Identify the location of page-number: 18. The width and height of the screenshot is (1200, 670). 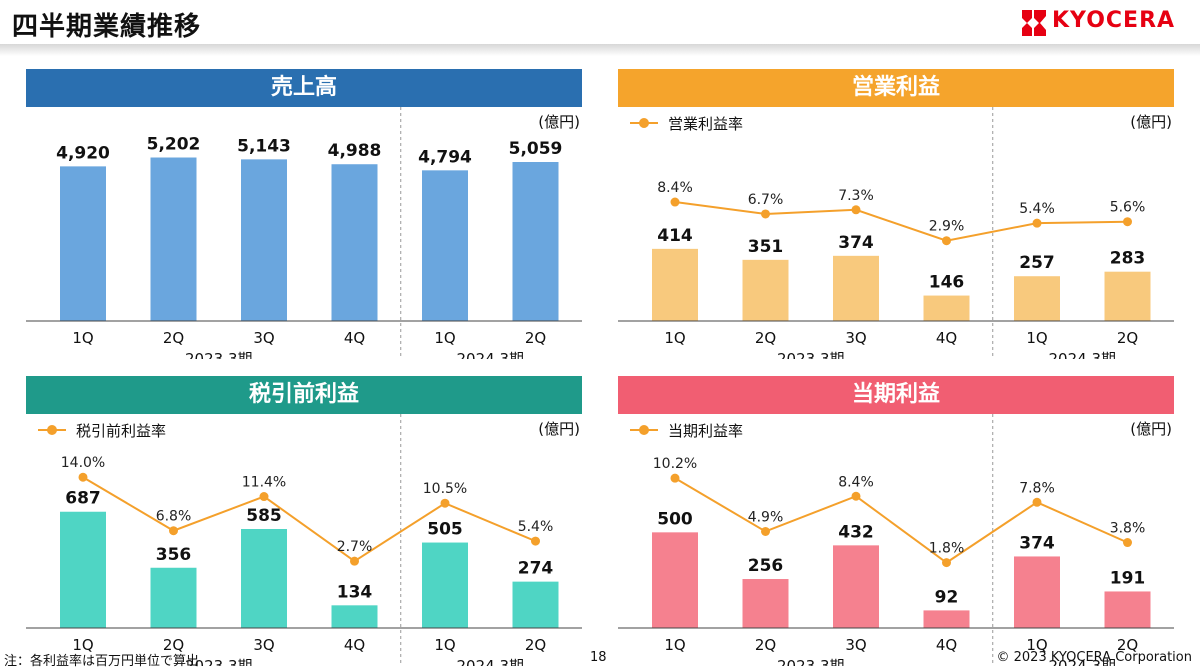
(598, 657).